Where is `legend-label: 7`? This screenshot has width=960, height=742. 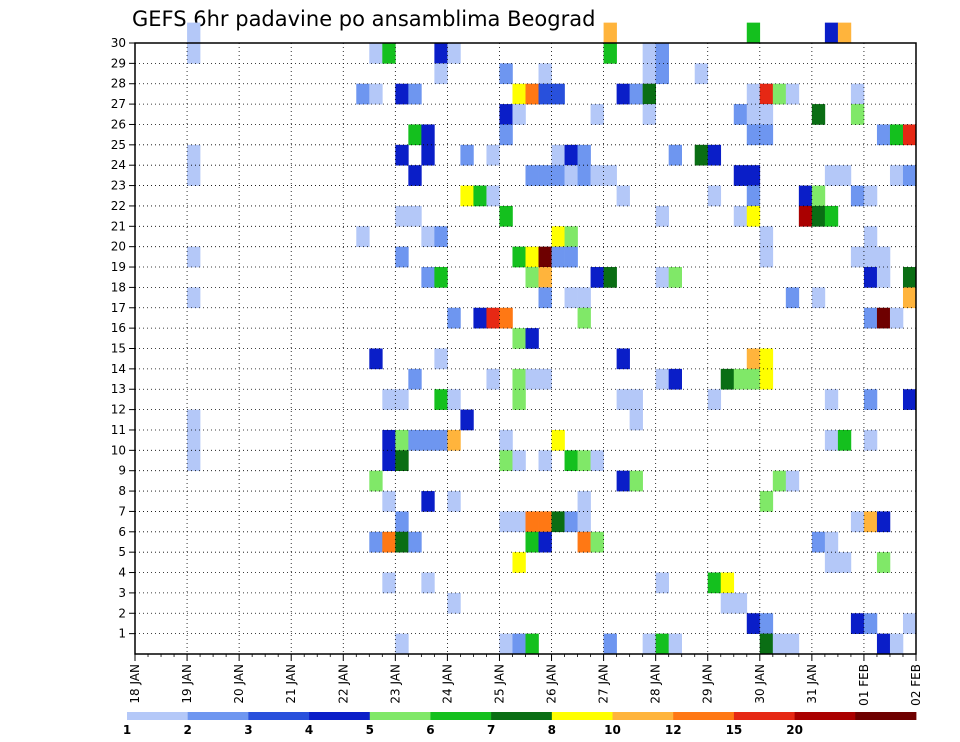
legend-label: 7 is located at coordinates (491, 730).